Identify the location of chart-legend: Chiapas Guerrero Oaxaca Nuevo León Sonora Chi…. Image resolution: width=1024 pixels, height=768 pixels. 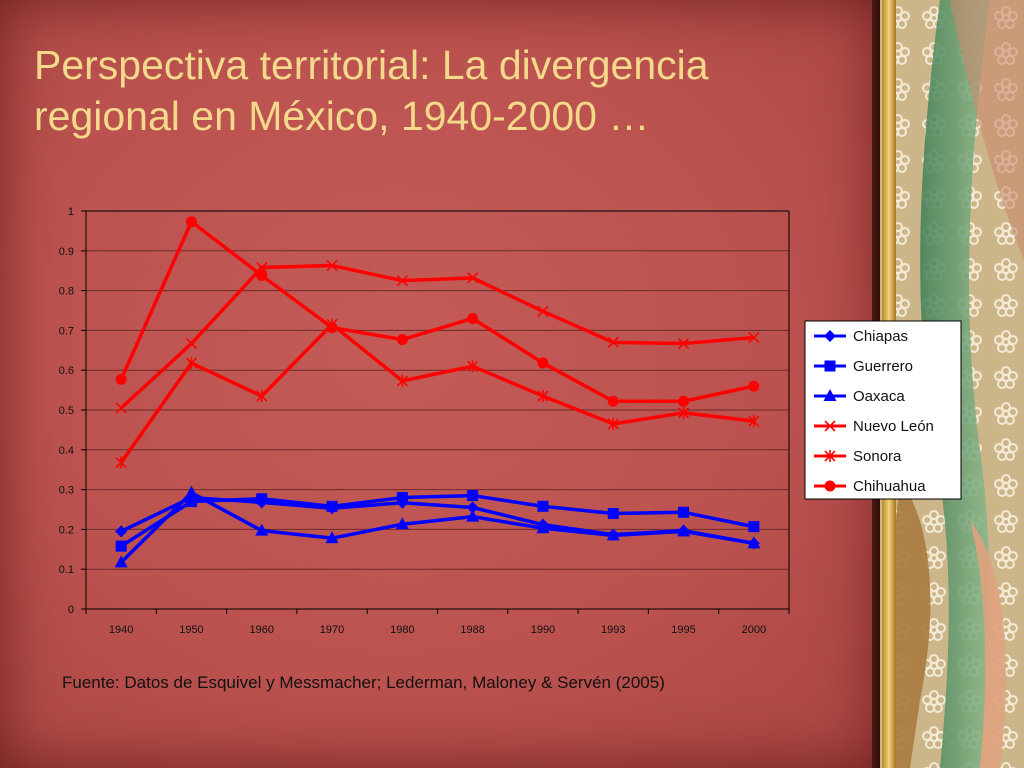
(883, 410).